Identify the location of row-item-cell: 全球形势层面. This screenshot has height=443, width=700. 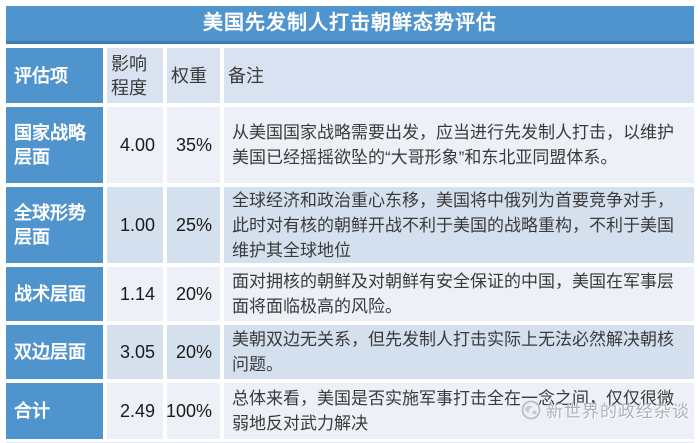
(54, 225).